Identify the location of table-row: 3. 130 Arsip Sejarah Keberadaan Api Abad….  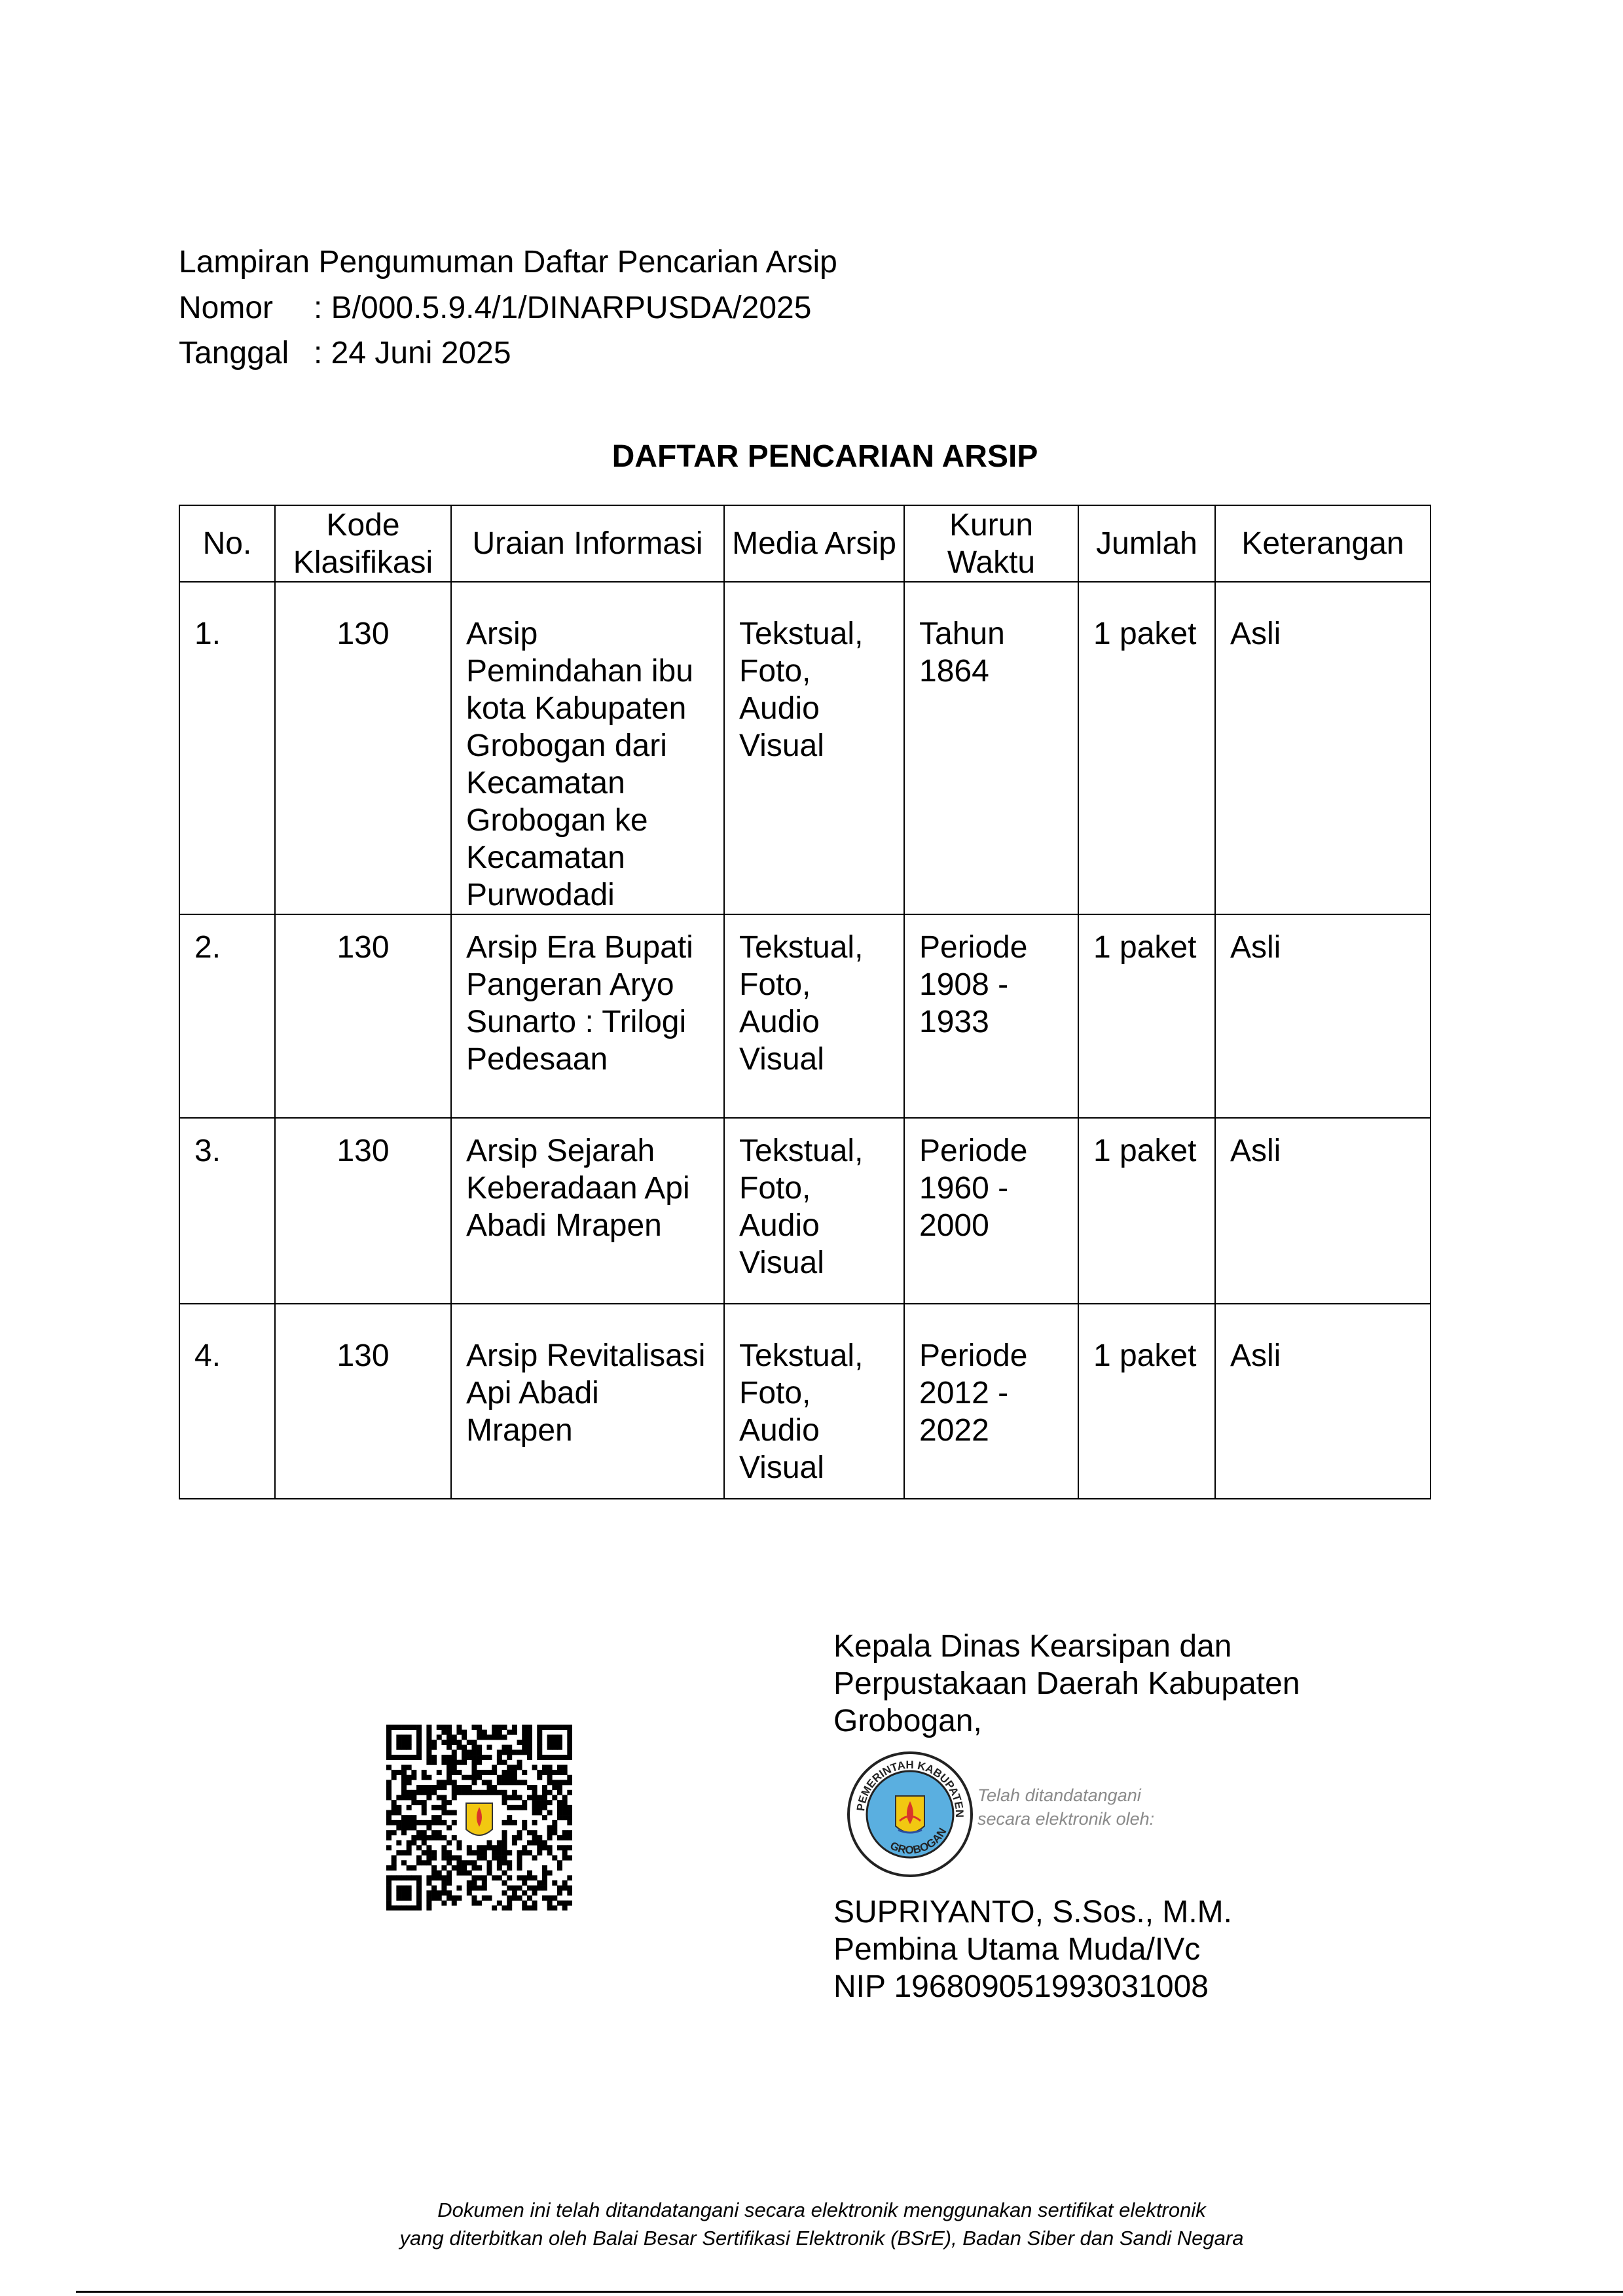
(805, 1210).